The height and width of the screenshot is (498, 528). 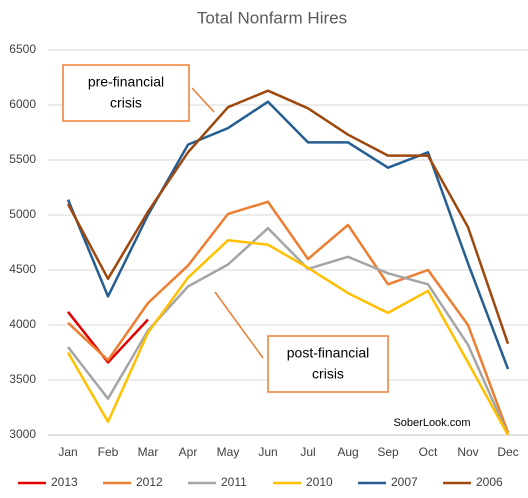 What do you see at coordinates (467, 452) in the screenshot?
I see `x-tick-label: Nov` at bounding box center [467, 452].